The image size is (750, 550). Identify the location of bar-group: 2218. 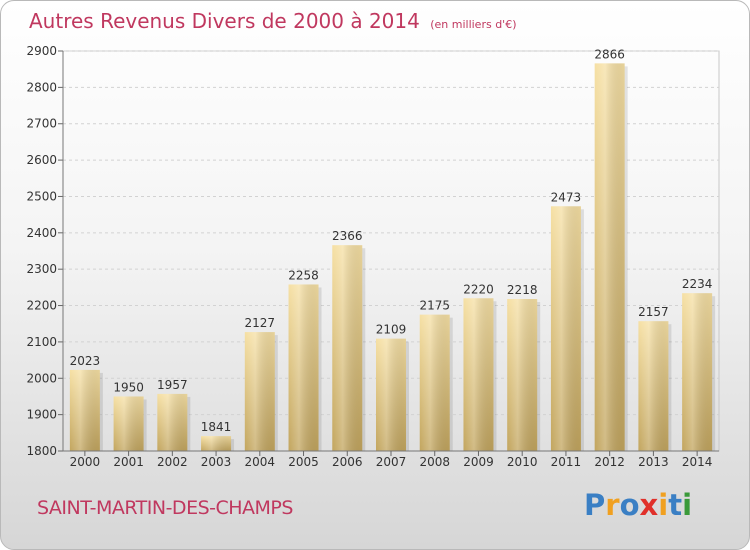
(524, 367).